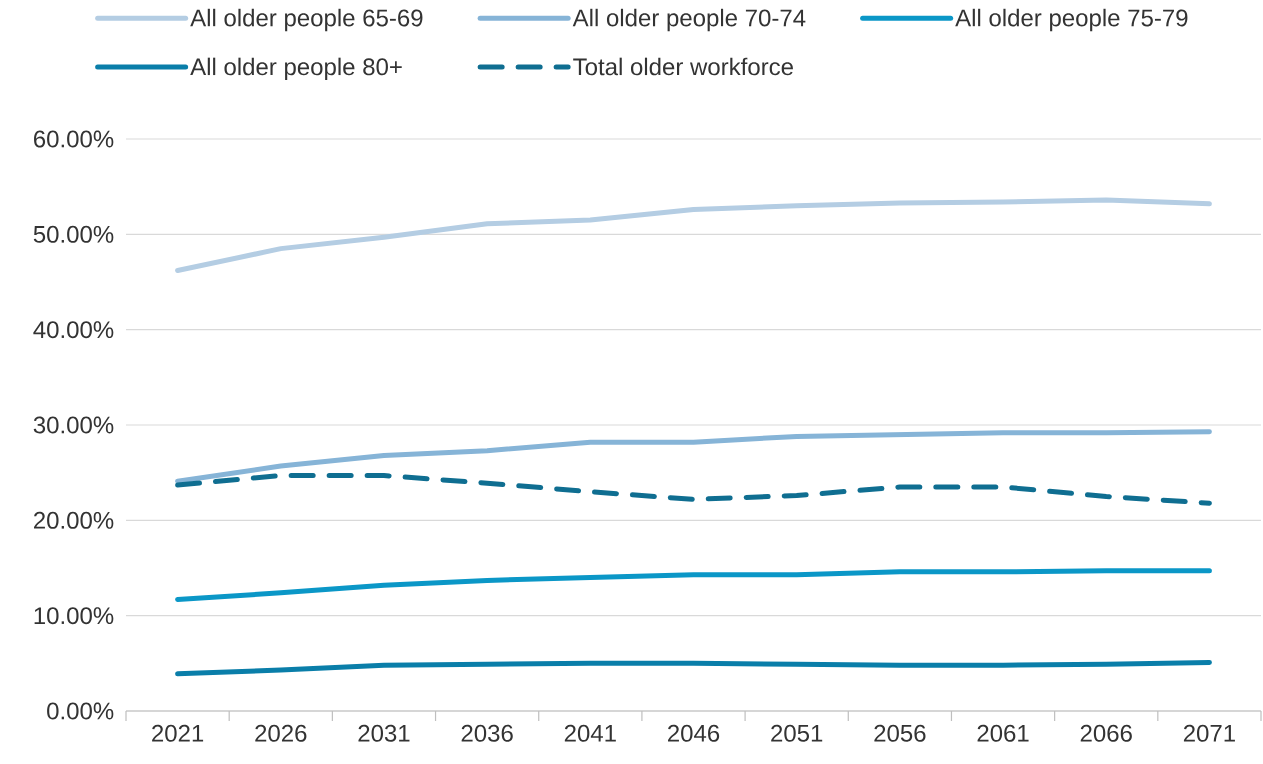 This screenshot has height=764, width=1263. What do you see at coordinates (73, 425) in the screenshot?
I see `y-tick-label: 30.00%` at bounding box center [73, 425].